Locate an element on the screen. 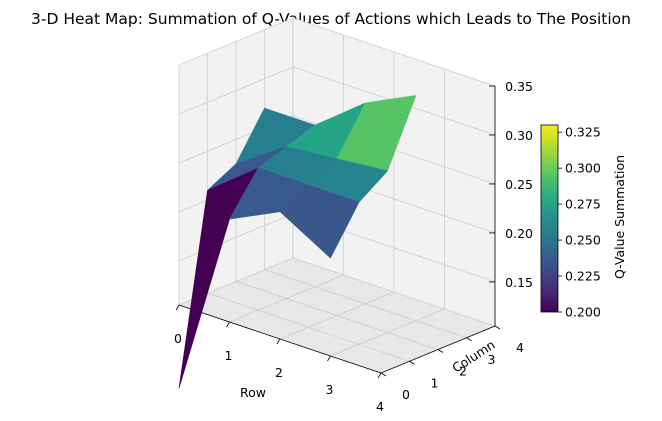 This screenshot has width=662, height=421. x-tick-label: 1 is located at coordinates (229, 355).